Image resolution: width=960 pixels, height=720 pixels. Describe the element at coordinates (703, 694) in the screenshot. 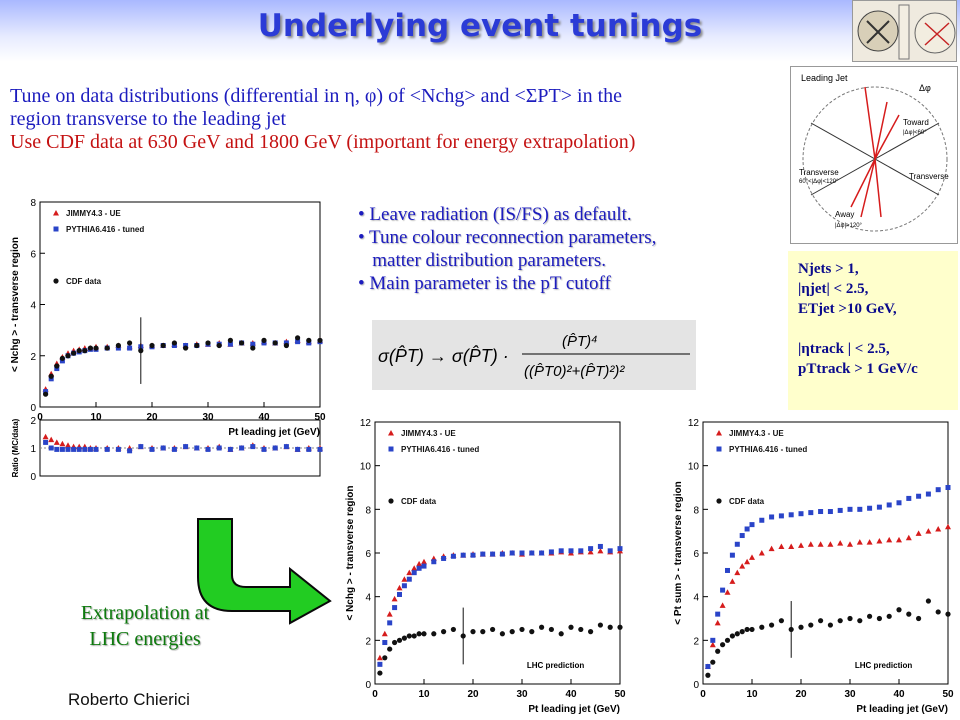

I see `chart3-xtick-label: 0` at that location.